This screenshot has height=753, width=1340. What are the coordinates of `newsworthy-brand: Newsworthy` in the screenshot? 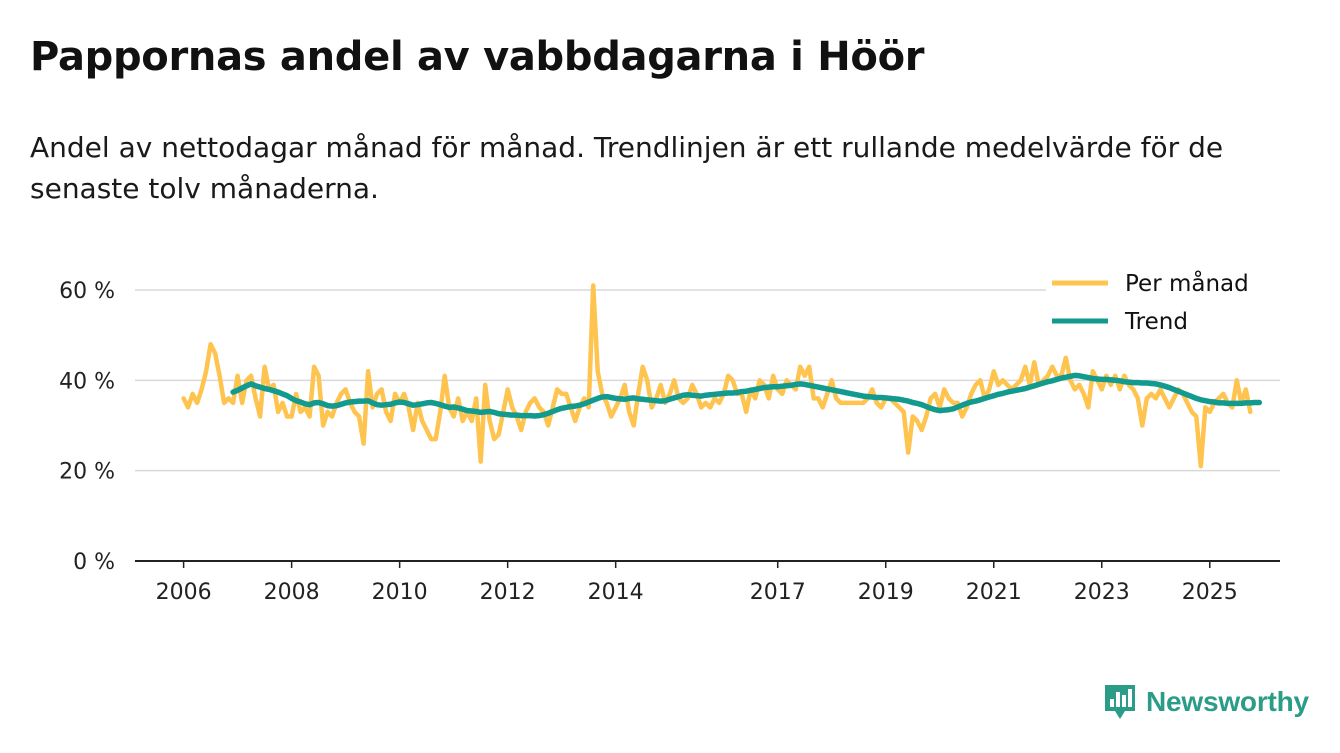 It's located at (1206, 702).